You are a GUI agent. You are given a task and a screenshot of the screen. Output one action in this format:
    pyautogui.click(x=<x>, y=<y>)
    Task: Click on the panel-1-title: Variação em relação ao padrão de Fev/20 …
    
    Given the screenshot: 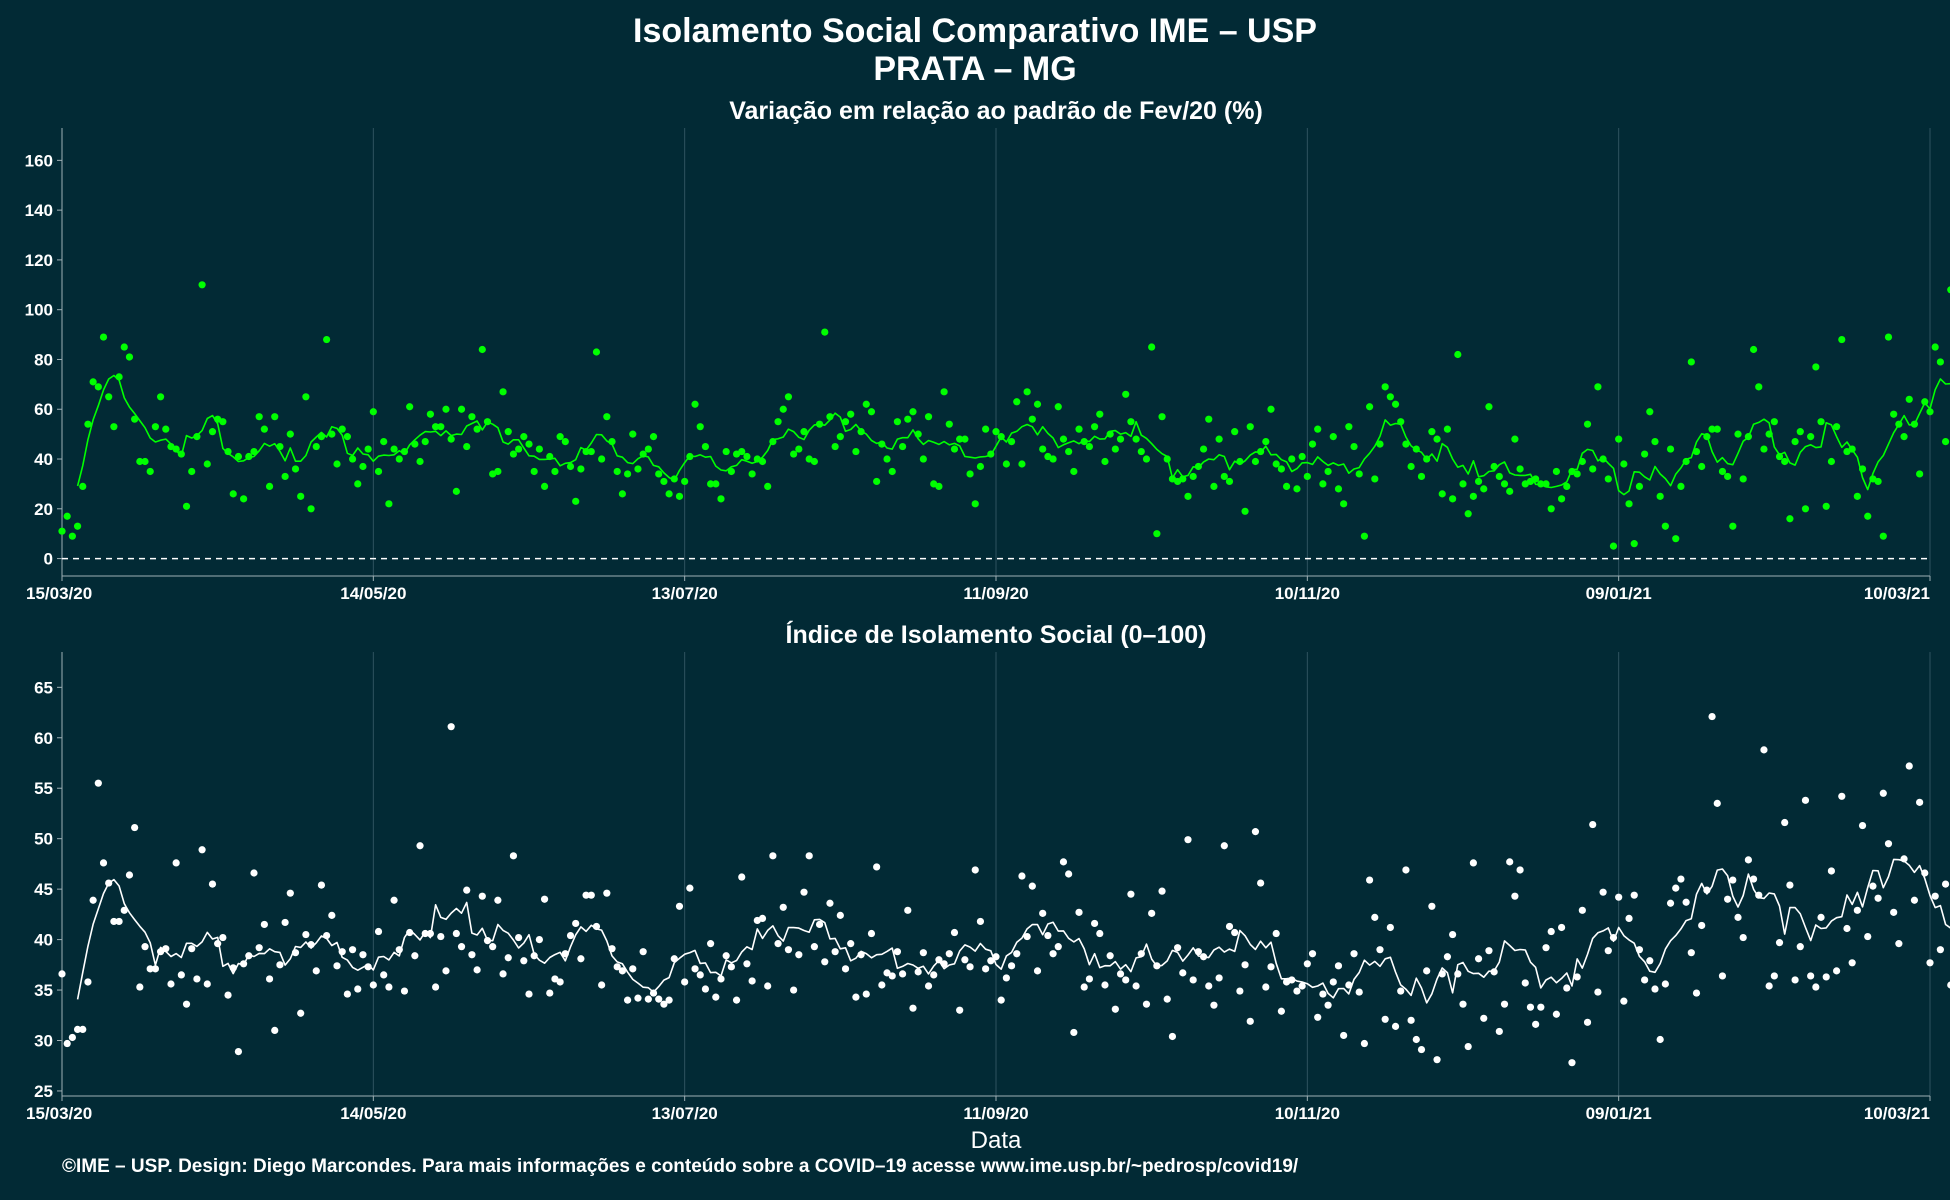 What is the action you would take?
    pyautogui.click(x=996, y=111)
    